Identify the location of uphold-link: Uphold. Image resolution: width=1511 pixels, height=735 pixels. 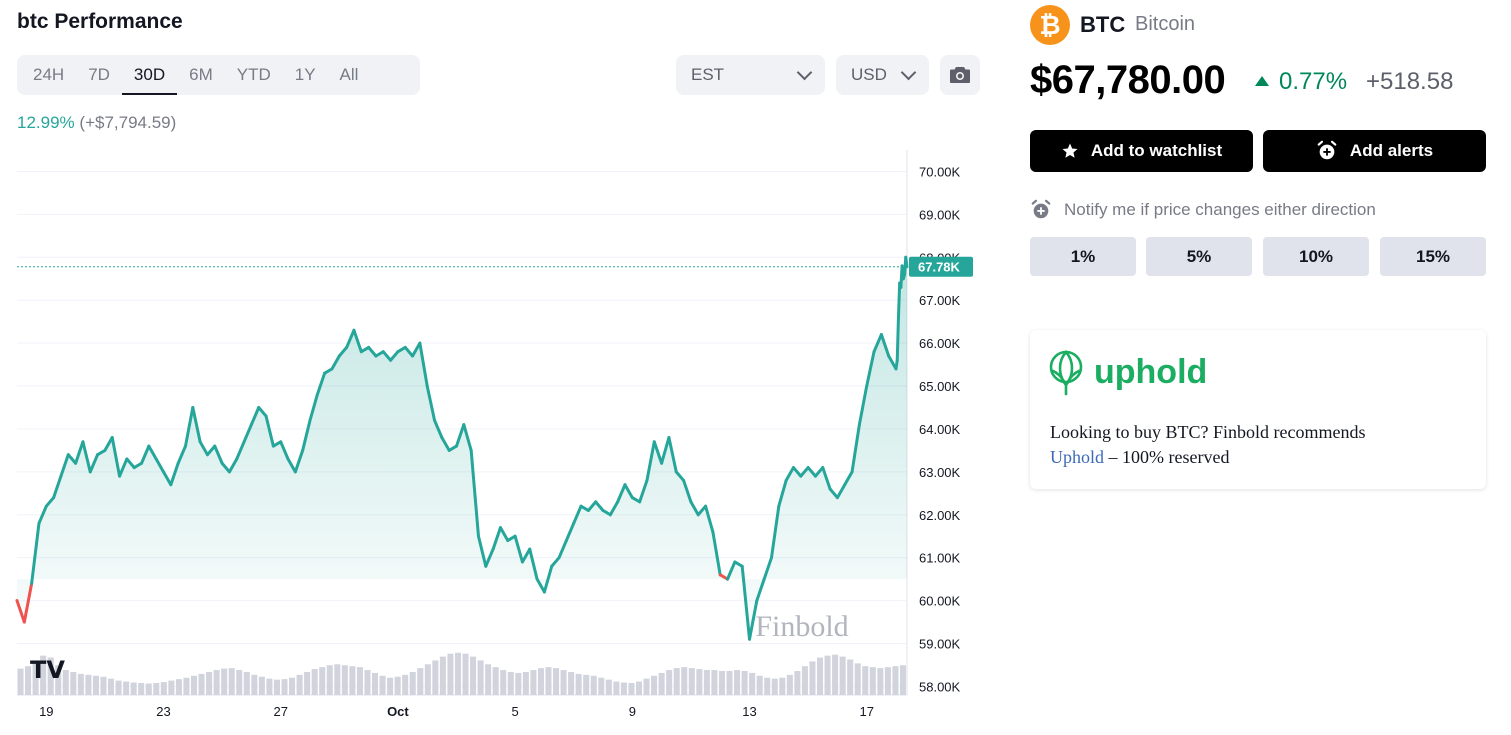
(1077, 457).